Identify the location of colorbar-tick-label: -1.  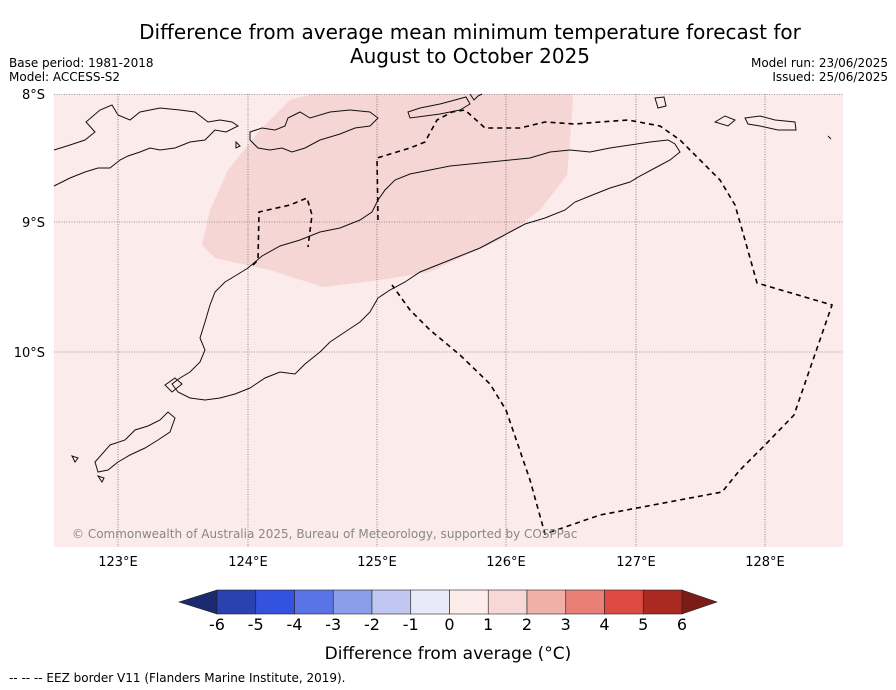
(411, 624).